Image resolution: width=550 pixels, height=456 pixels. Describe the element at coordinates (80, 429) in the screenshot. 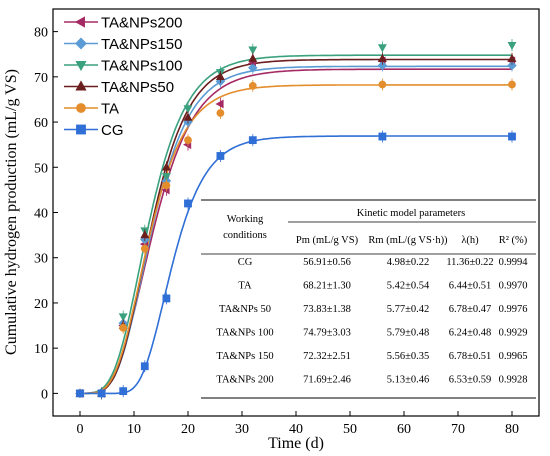

I see `x-tick-label: 0` at that location.